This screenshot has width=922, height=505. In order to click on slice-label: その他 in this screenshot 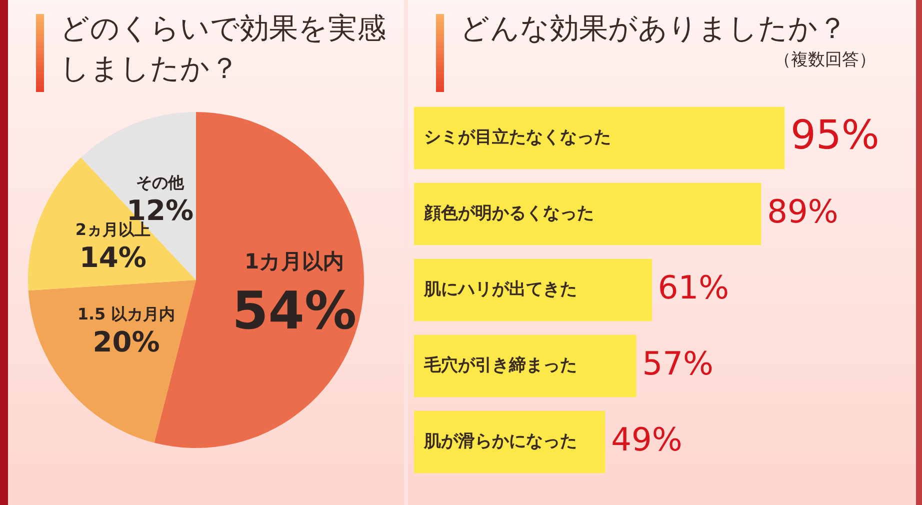, I will do `click(161, 182)`.